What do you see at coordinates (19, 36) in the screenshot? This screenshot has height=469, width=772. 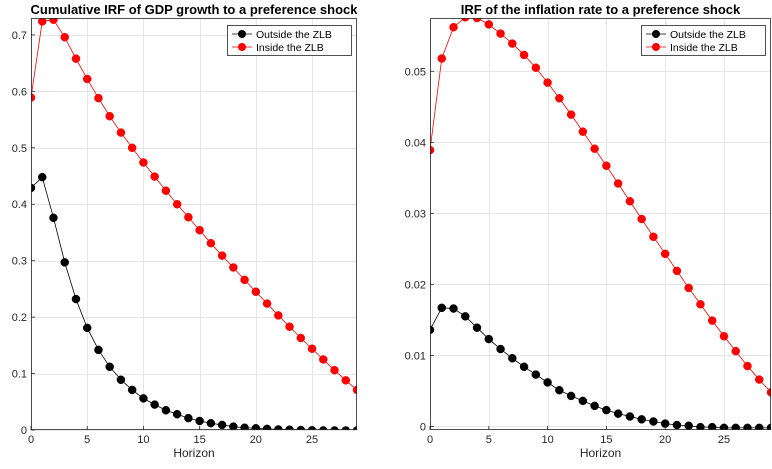 I see `y-tick-label: 0.7` at bounding box center [19, 36].